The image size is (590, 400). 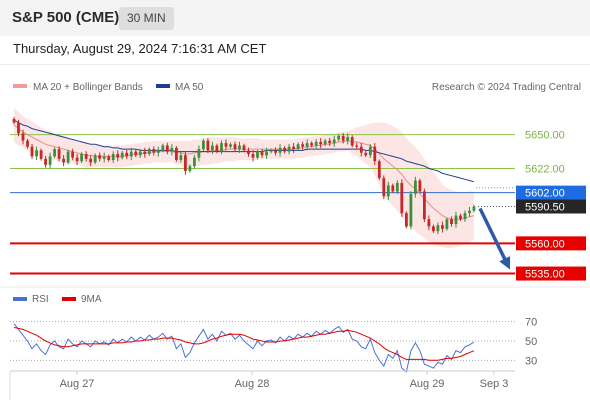 I want to click on rsi-tick-2: 30, so click(x=531, y=361).